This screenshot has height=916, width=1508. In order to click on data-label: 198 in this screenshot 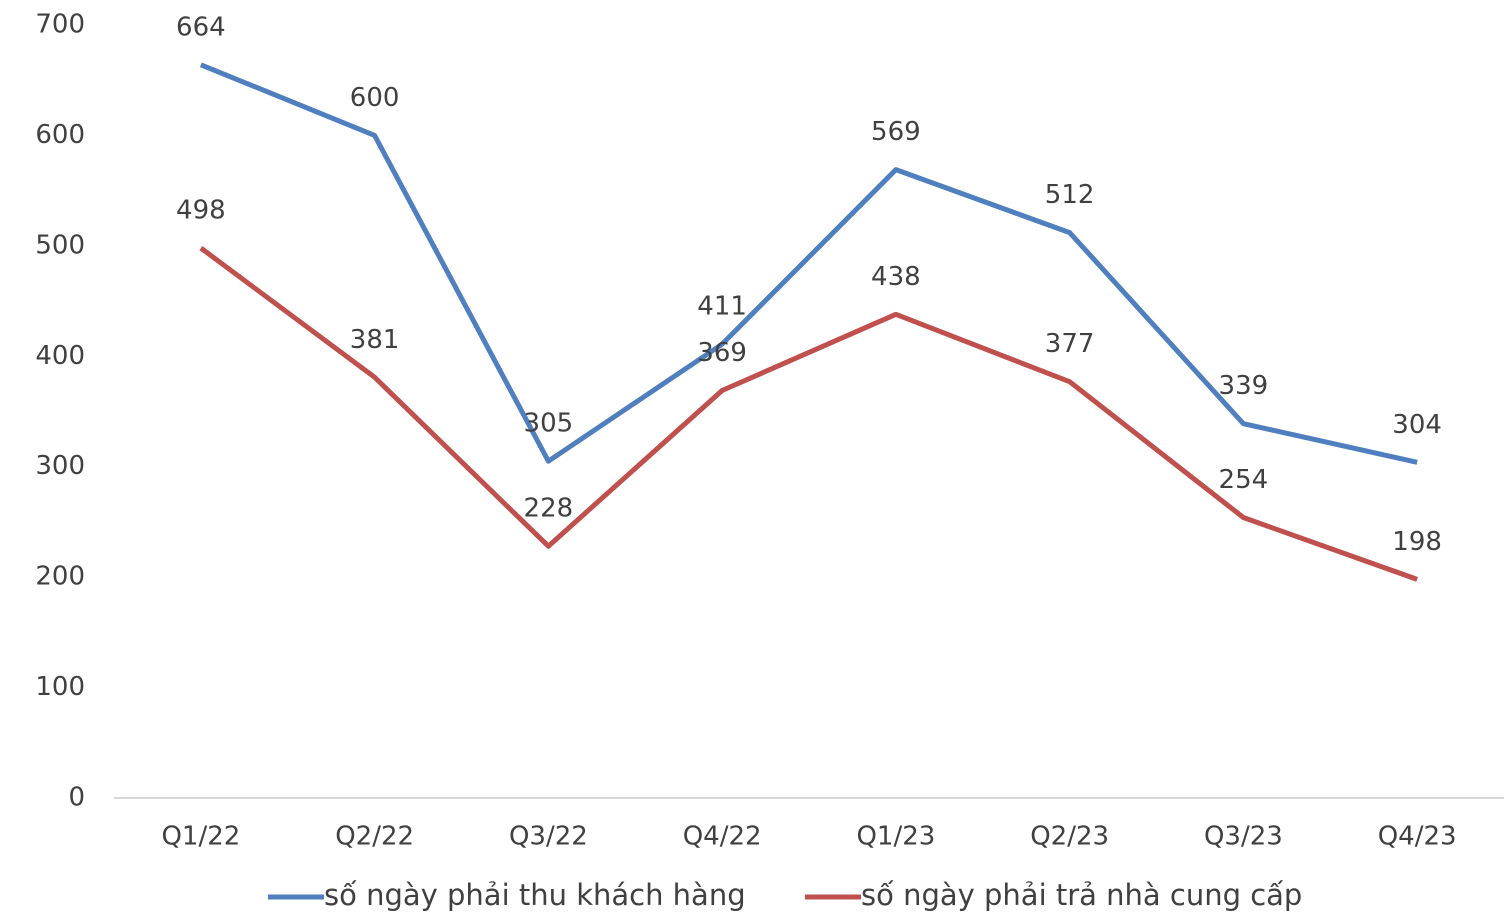, I will do `click(1417, 542)`.